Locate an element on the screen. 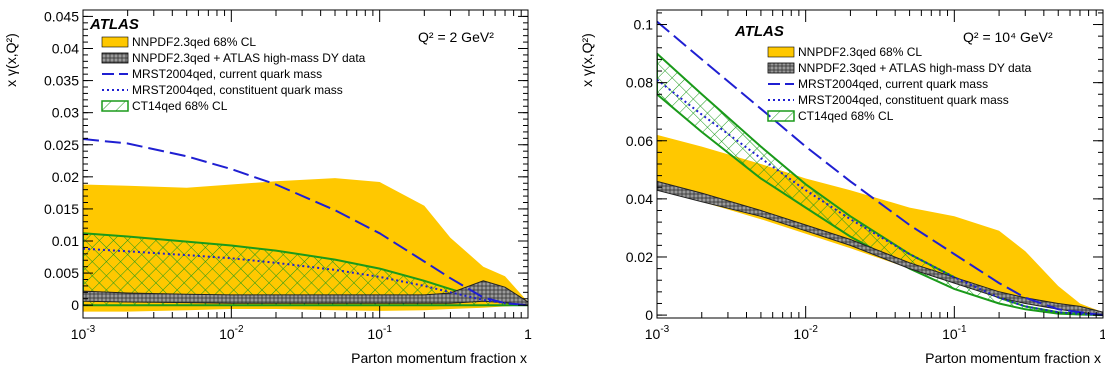 The image size is (1105, 370). y-tick-label: 0.045 is located at coordinates (61, 16).